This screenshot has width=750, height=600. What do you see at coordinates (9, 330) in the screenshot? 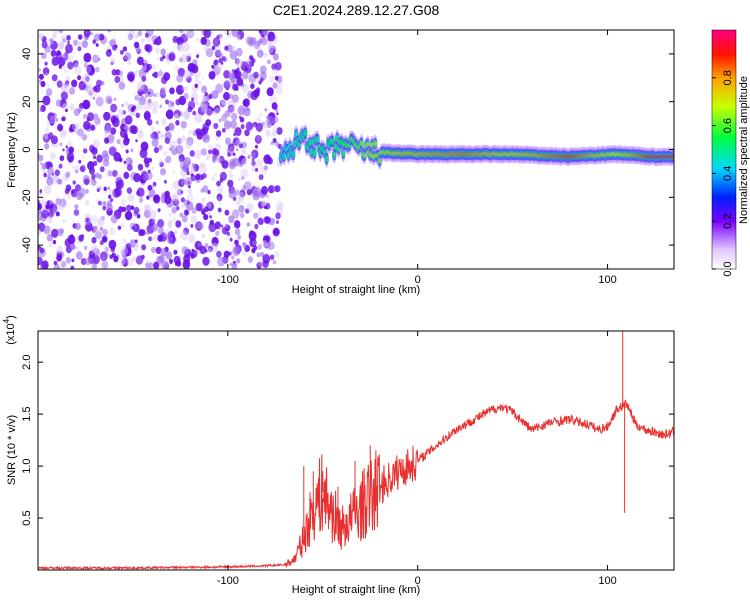
I see `svg-text: (x104)` at bounding box center [9, 330].